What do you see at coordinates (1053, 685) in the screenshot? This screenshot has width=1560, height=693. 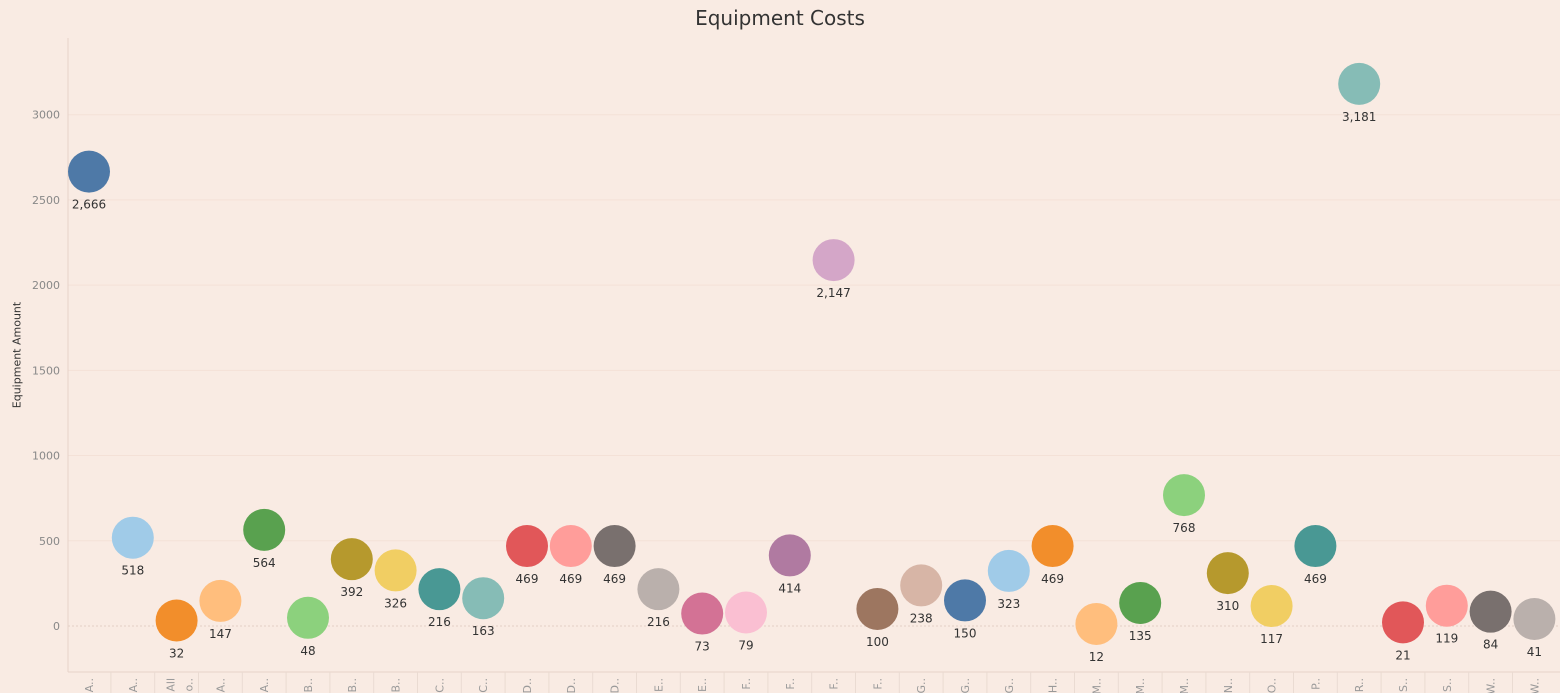 I see `x-tick-label: H..` at bounding box center [1053, 685].